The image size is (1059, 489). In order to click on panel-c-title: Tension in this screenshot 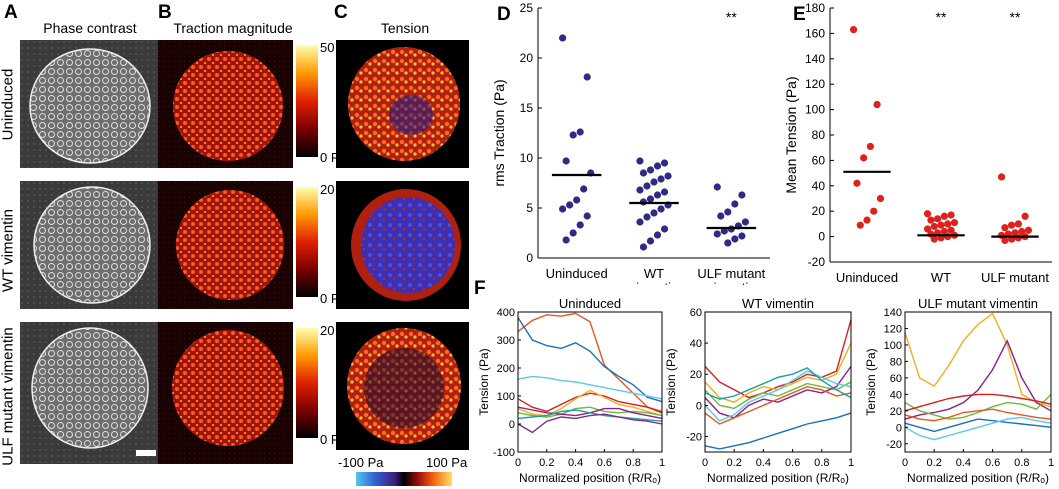, I will do `click(405, 28)`.